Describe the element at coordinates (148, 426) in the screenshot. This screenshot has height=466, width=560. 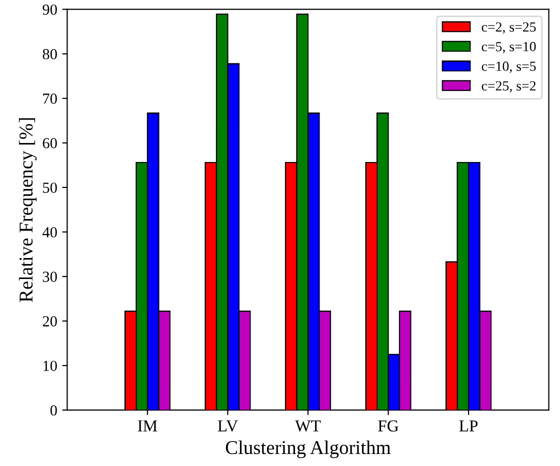
I see `x-tick-label: IM` at that location.